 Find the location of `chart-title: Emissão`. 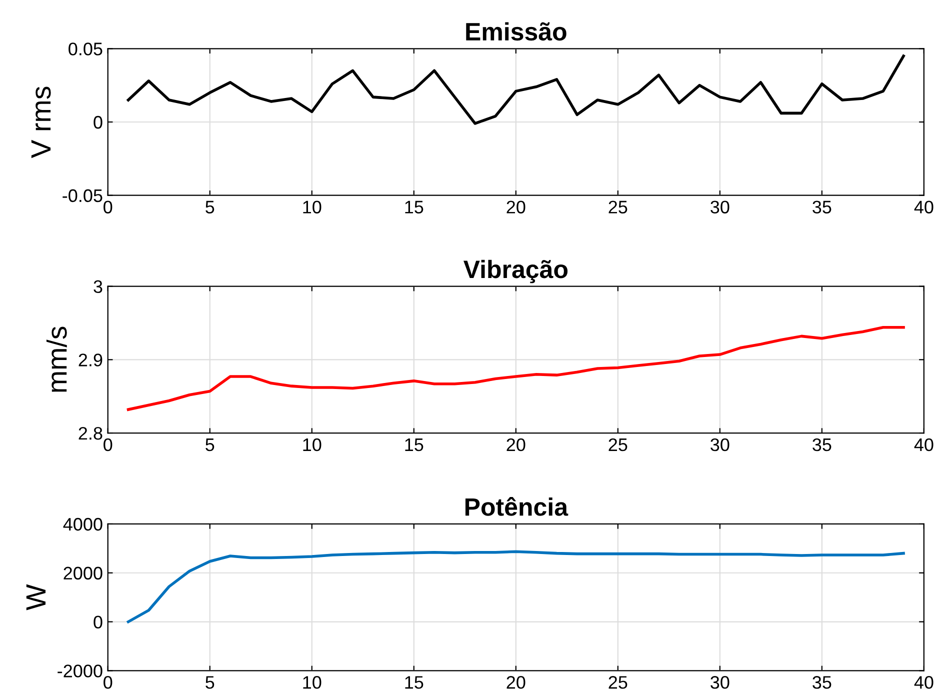

chart-title: Emissão is located at coordinates (516, 31).